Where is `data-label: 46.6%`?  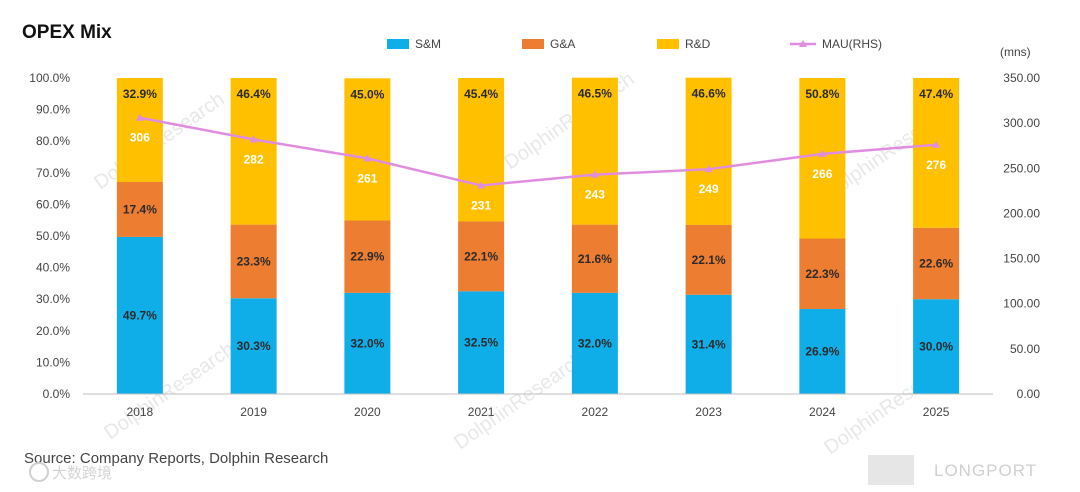 data-label: 46.6% is located at coordinates (709, 94).